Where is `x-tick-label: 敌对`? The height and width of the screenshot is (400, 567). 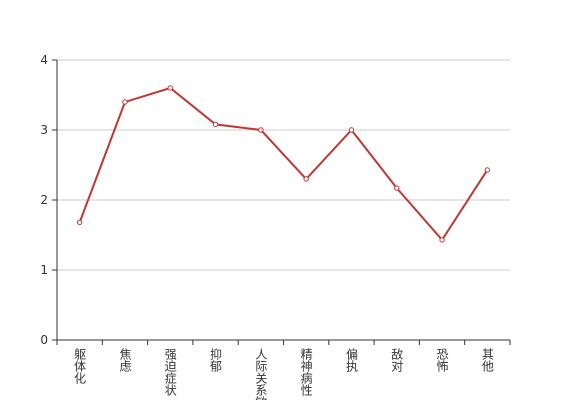
x-tick-label: 敌对 is located at coordinates (397, 359).